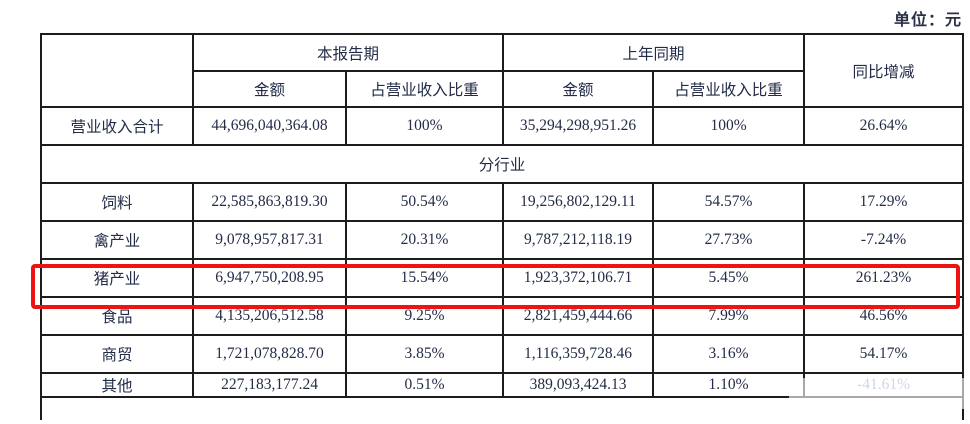  I want to click on cell-current-share: 9.25%, so click(424, 316).